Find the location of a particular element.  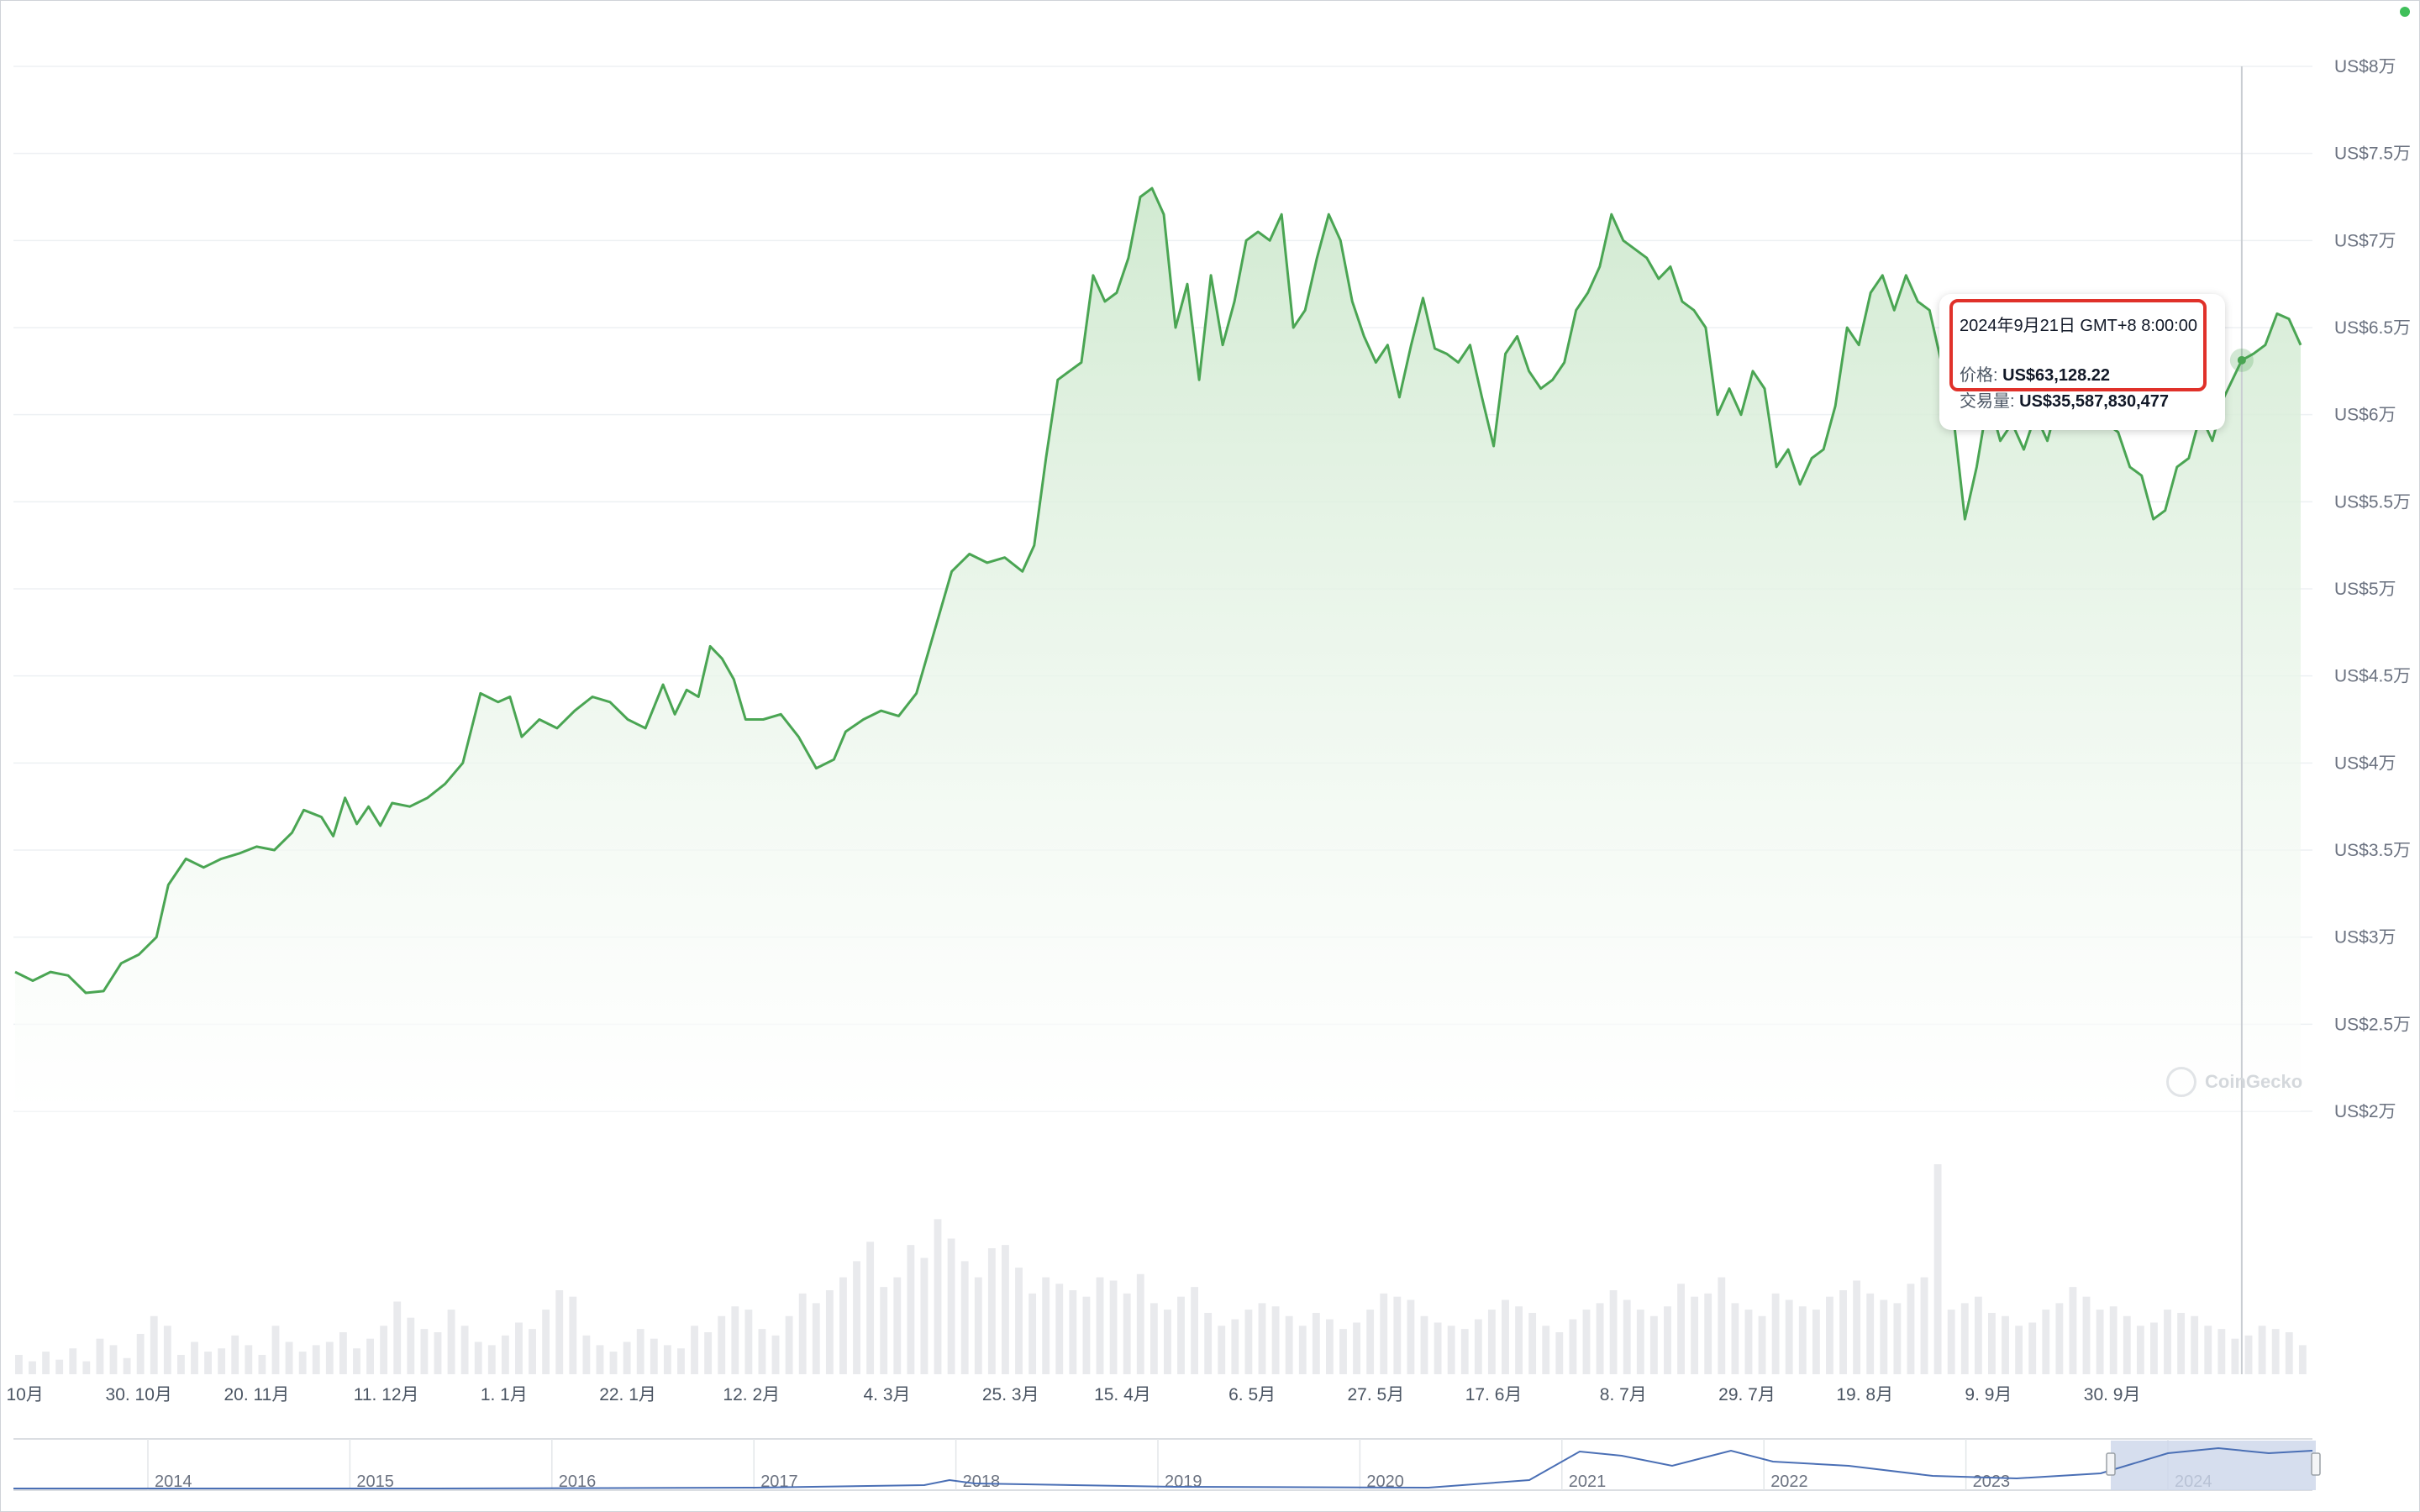

navigator-year-label: 2015 is located at coordinates (375, 1482).